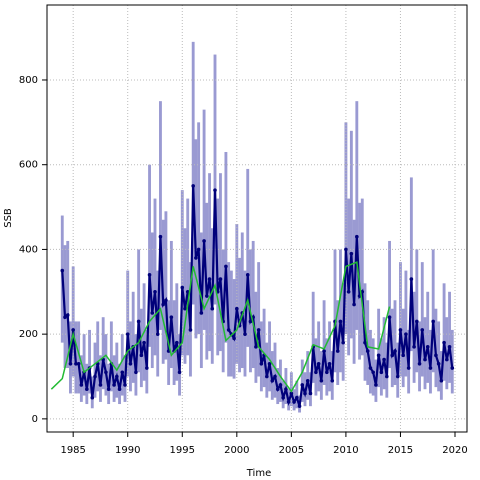 Image resolution: width=480 pixels, height=480 pixels. Describe the element at coordinates (8, 218) in the screenshot. I see `y-axis-label: SSB` at that location.